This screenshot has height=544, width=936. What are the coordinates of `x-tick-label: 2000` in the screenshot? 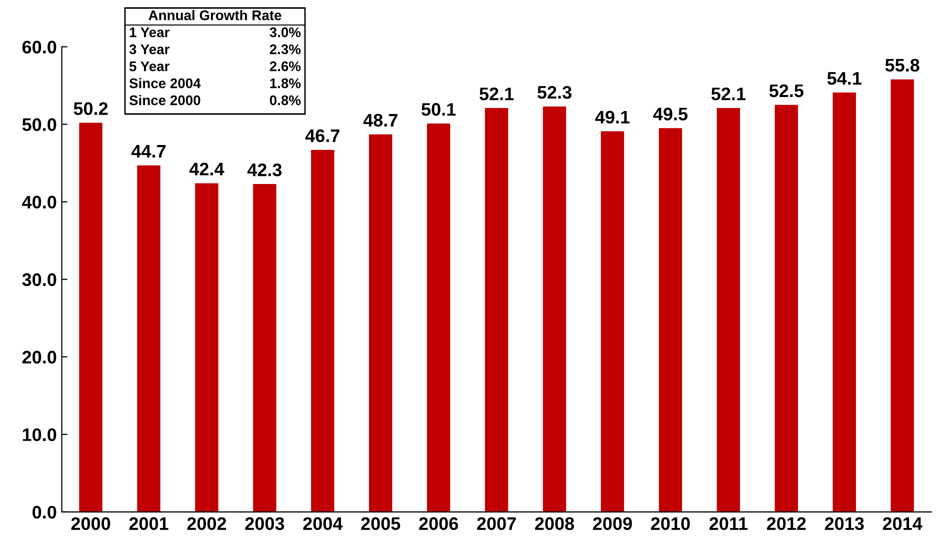 It's located at (90, 523).